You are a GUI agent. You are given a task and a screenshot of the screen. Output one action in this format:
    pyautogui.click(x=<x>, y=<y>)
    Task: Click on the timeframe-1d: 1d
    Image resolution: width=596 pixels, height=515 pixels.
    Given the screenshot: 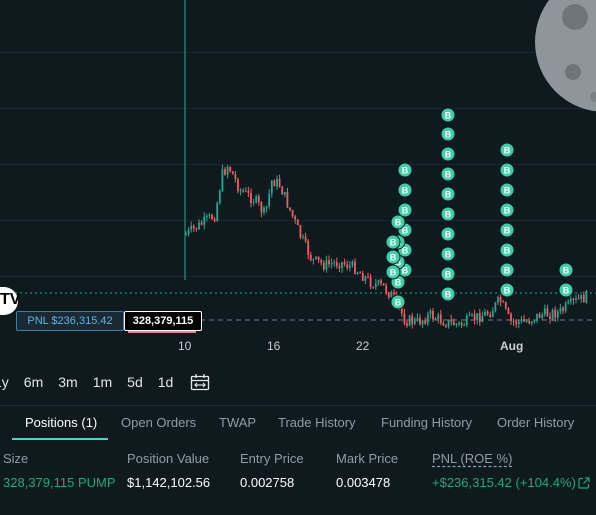 What is the action you would take?
    pyautogui.click(x=165, y=382)
    